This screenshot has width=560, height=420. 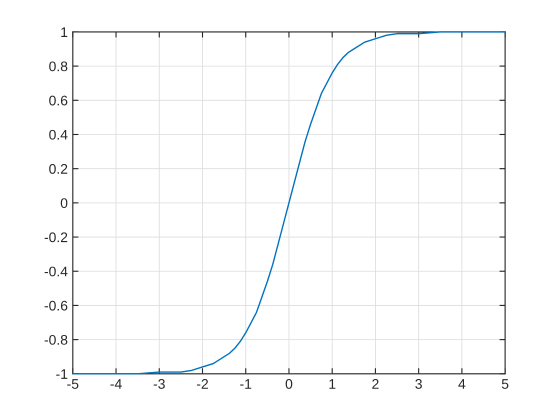 What do you see at coordinates (58, 66) in the screenshot?
I see `y-tick-label: 0.8` at bounding box center [58, 66].